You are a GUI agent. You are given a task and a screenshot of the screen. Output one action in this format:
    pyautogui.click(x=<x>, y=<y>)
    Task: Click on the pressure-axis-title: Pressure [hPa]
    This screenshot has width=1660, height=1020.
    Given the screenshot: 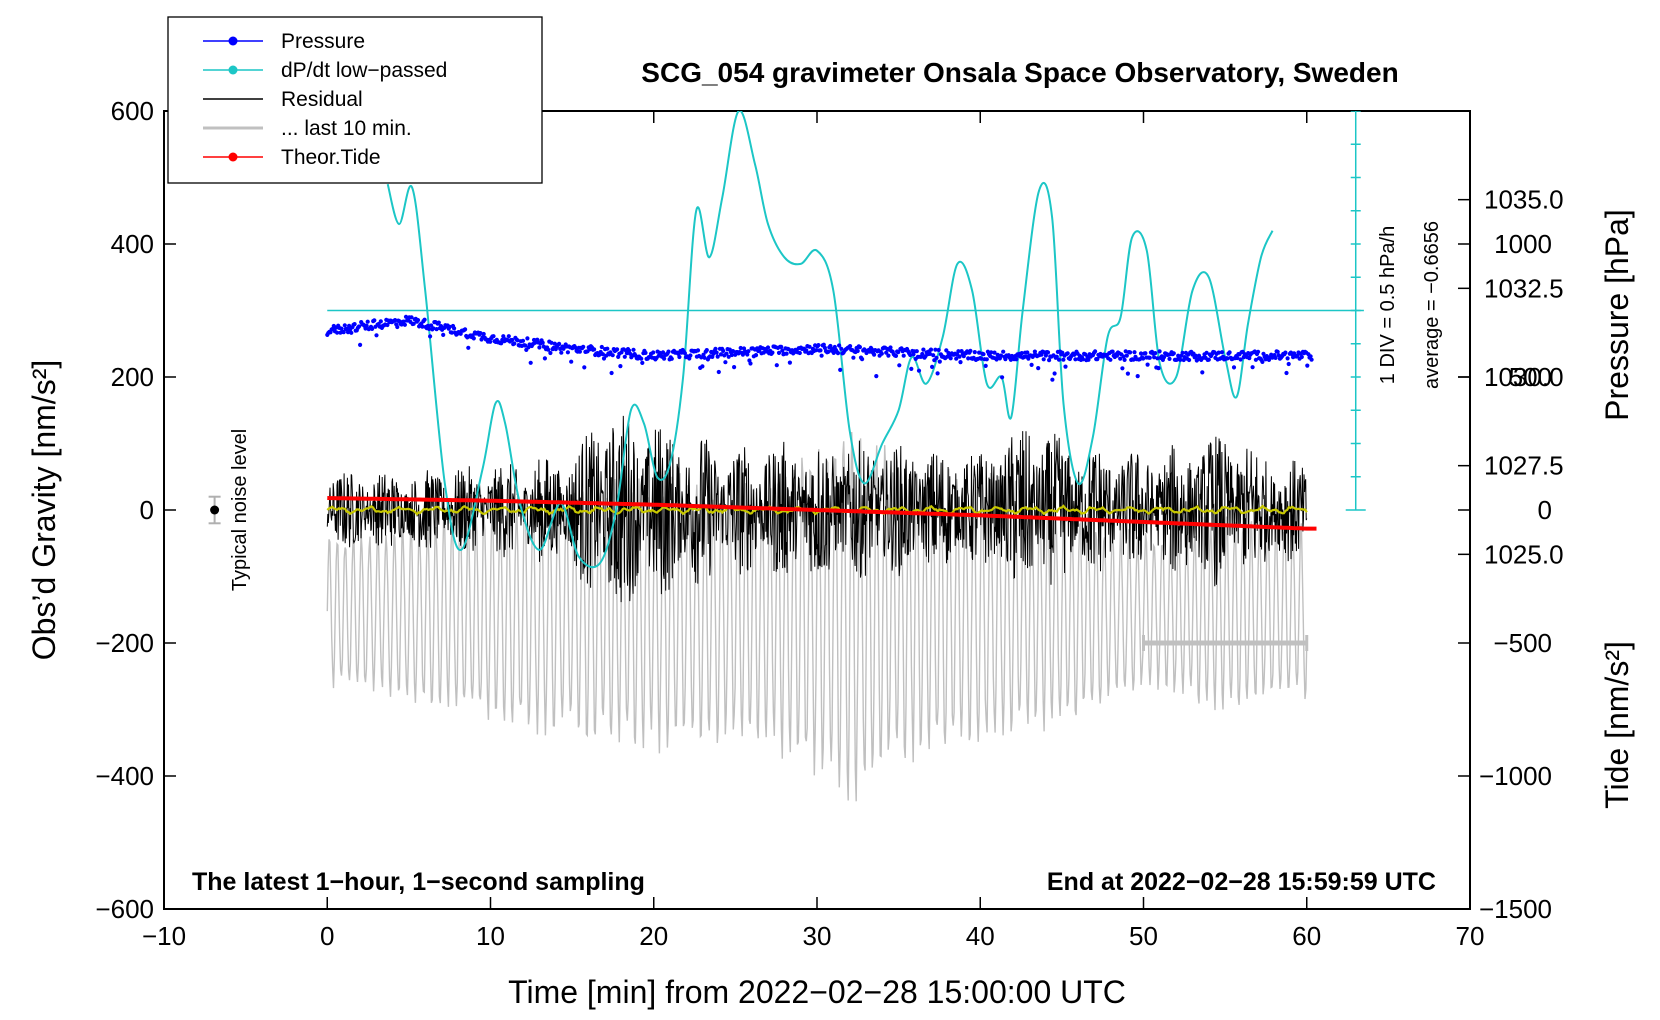 What is the action you would take?
    pyautogui.click(x=1617, y=315)
    